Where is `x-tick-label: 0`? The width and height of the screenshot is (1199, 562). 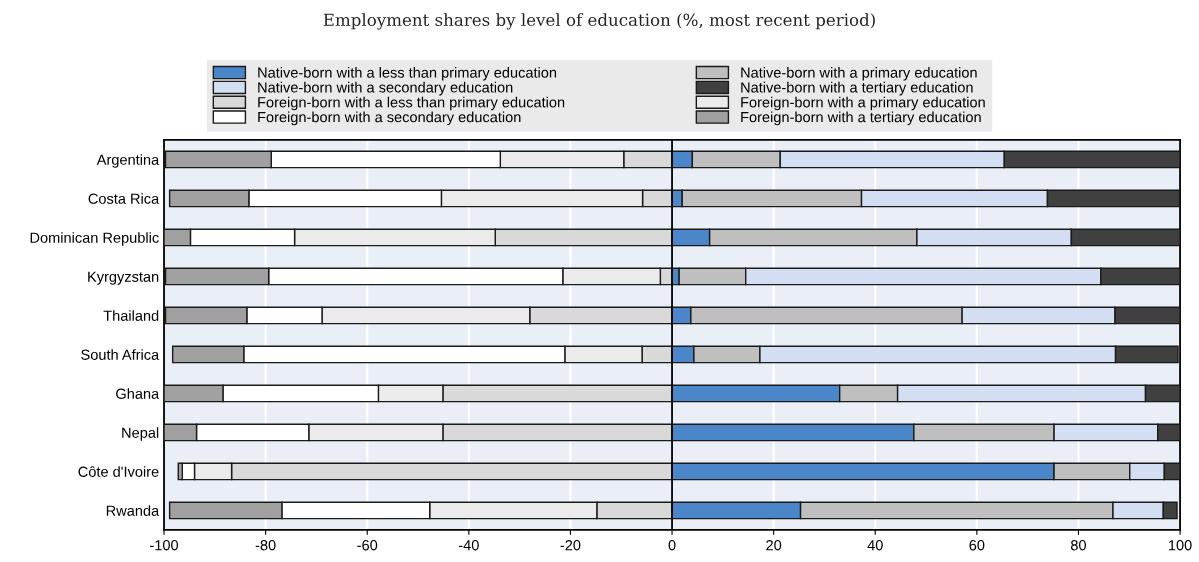 x-tick-label: 0 is located at coordinates (672, 545).